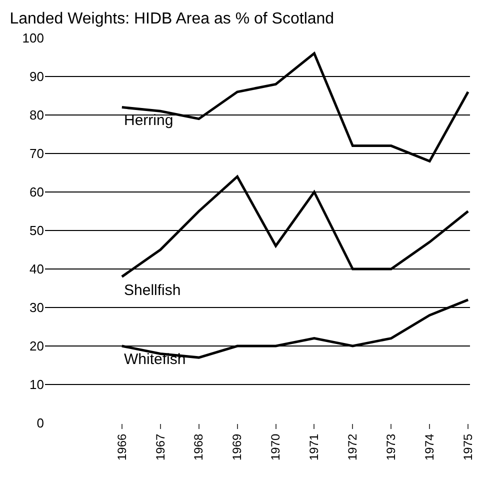 Image resolution: width=487 pixels, height=485 pixels. I want to click on series-label: Herring, so click(149, 120).